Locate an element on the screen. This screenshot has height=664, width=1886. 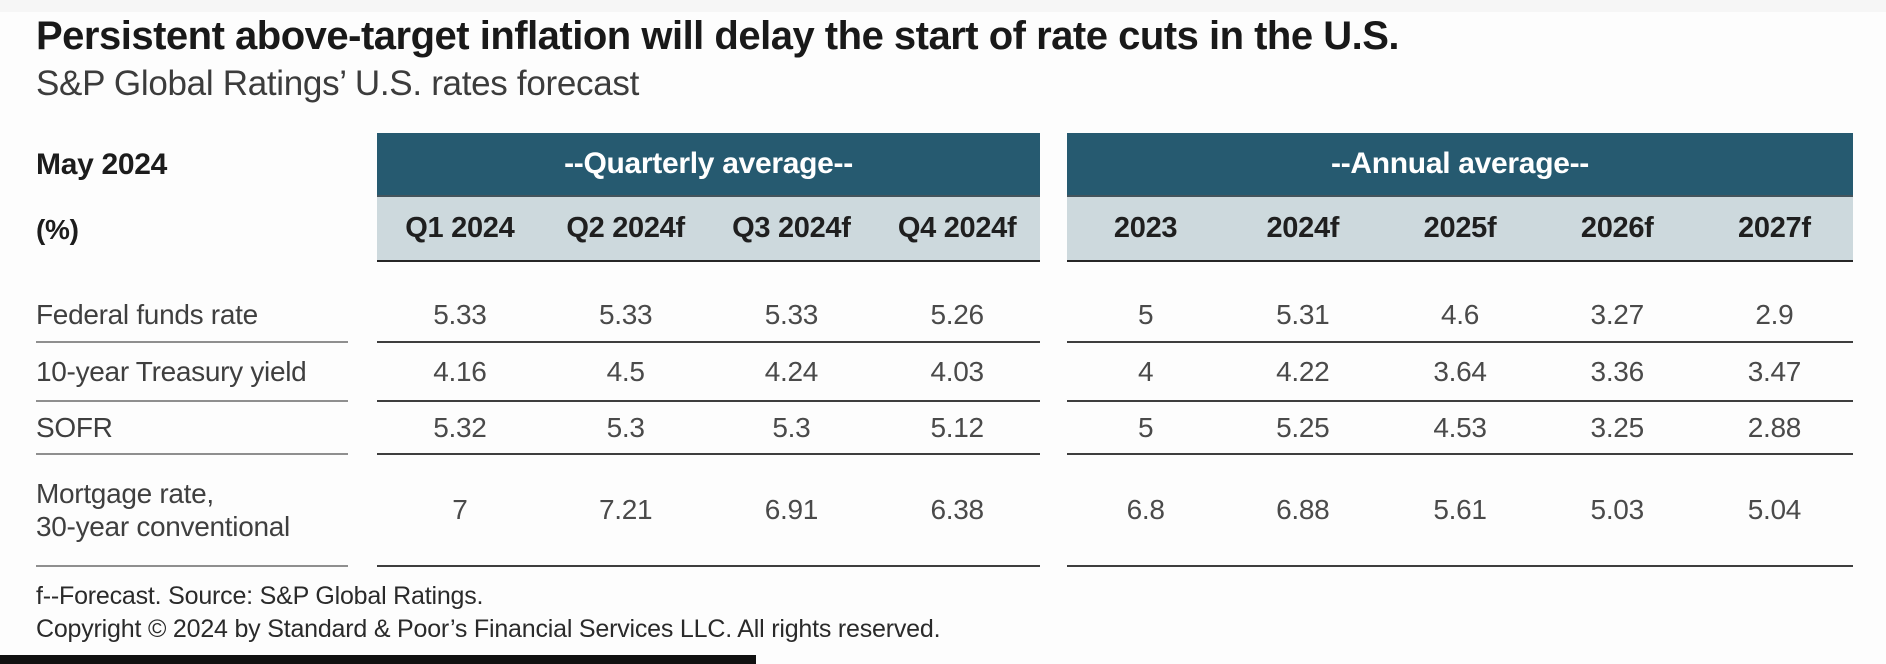
column-header-q3-2024f: Q3 2024f is located at coordinates (791, 229).